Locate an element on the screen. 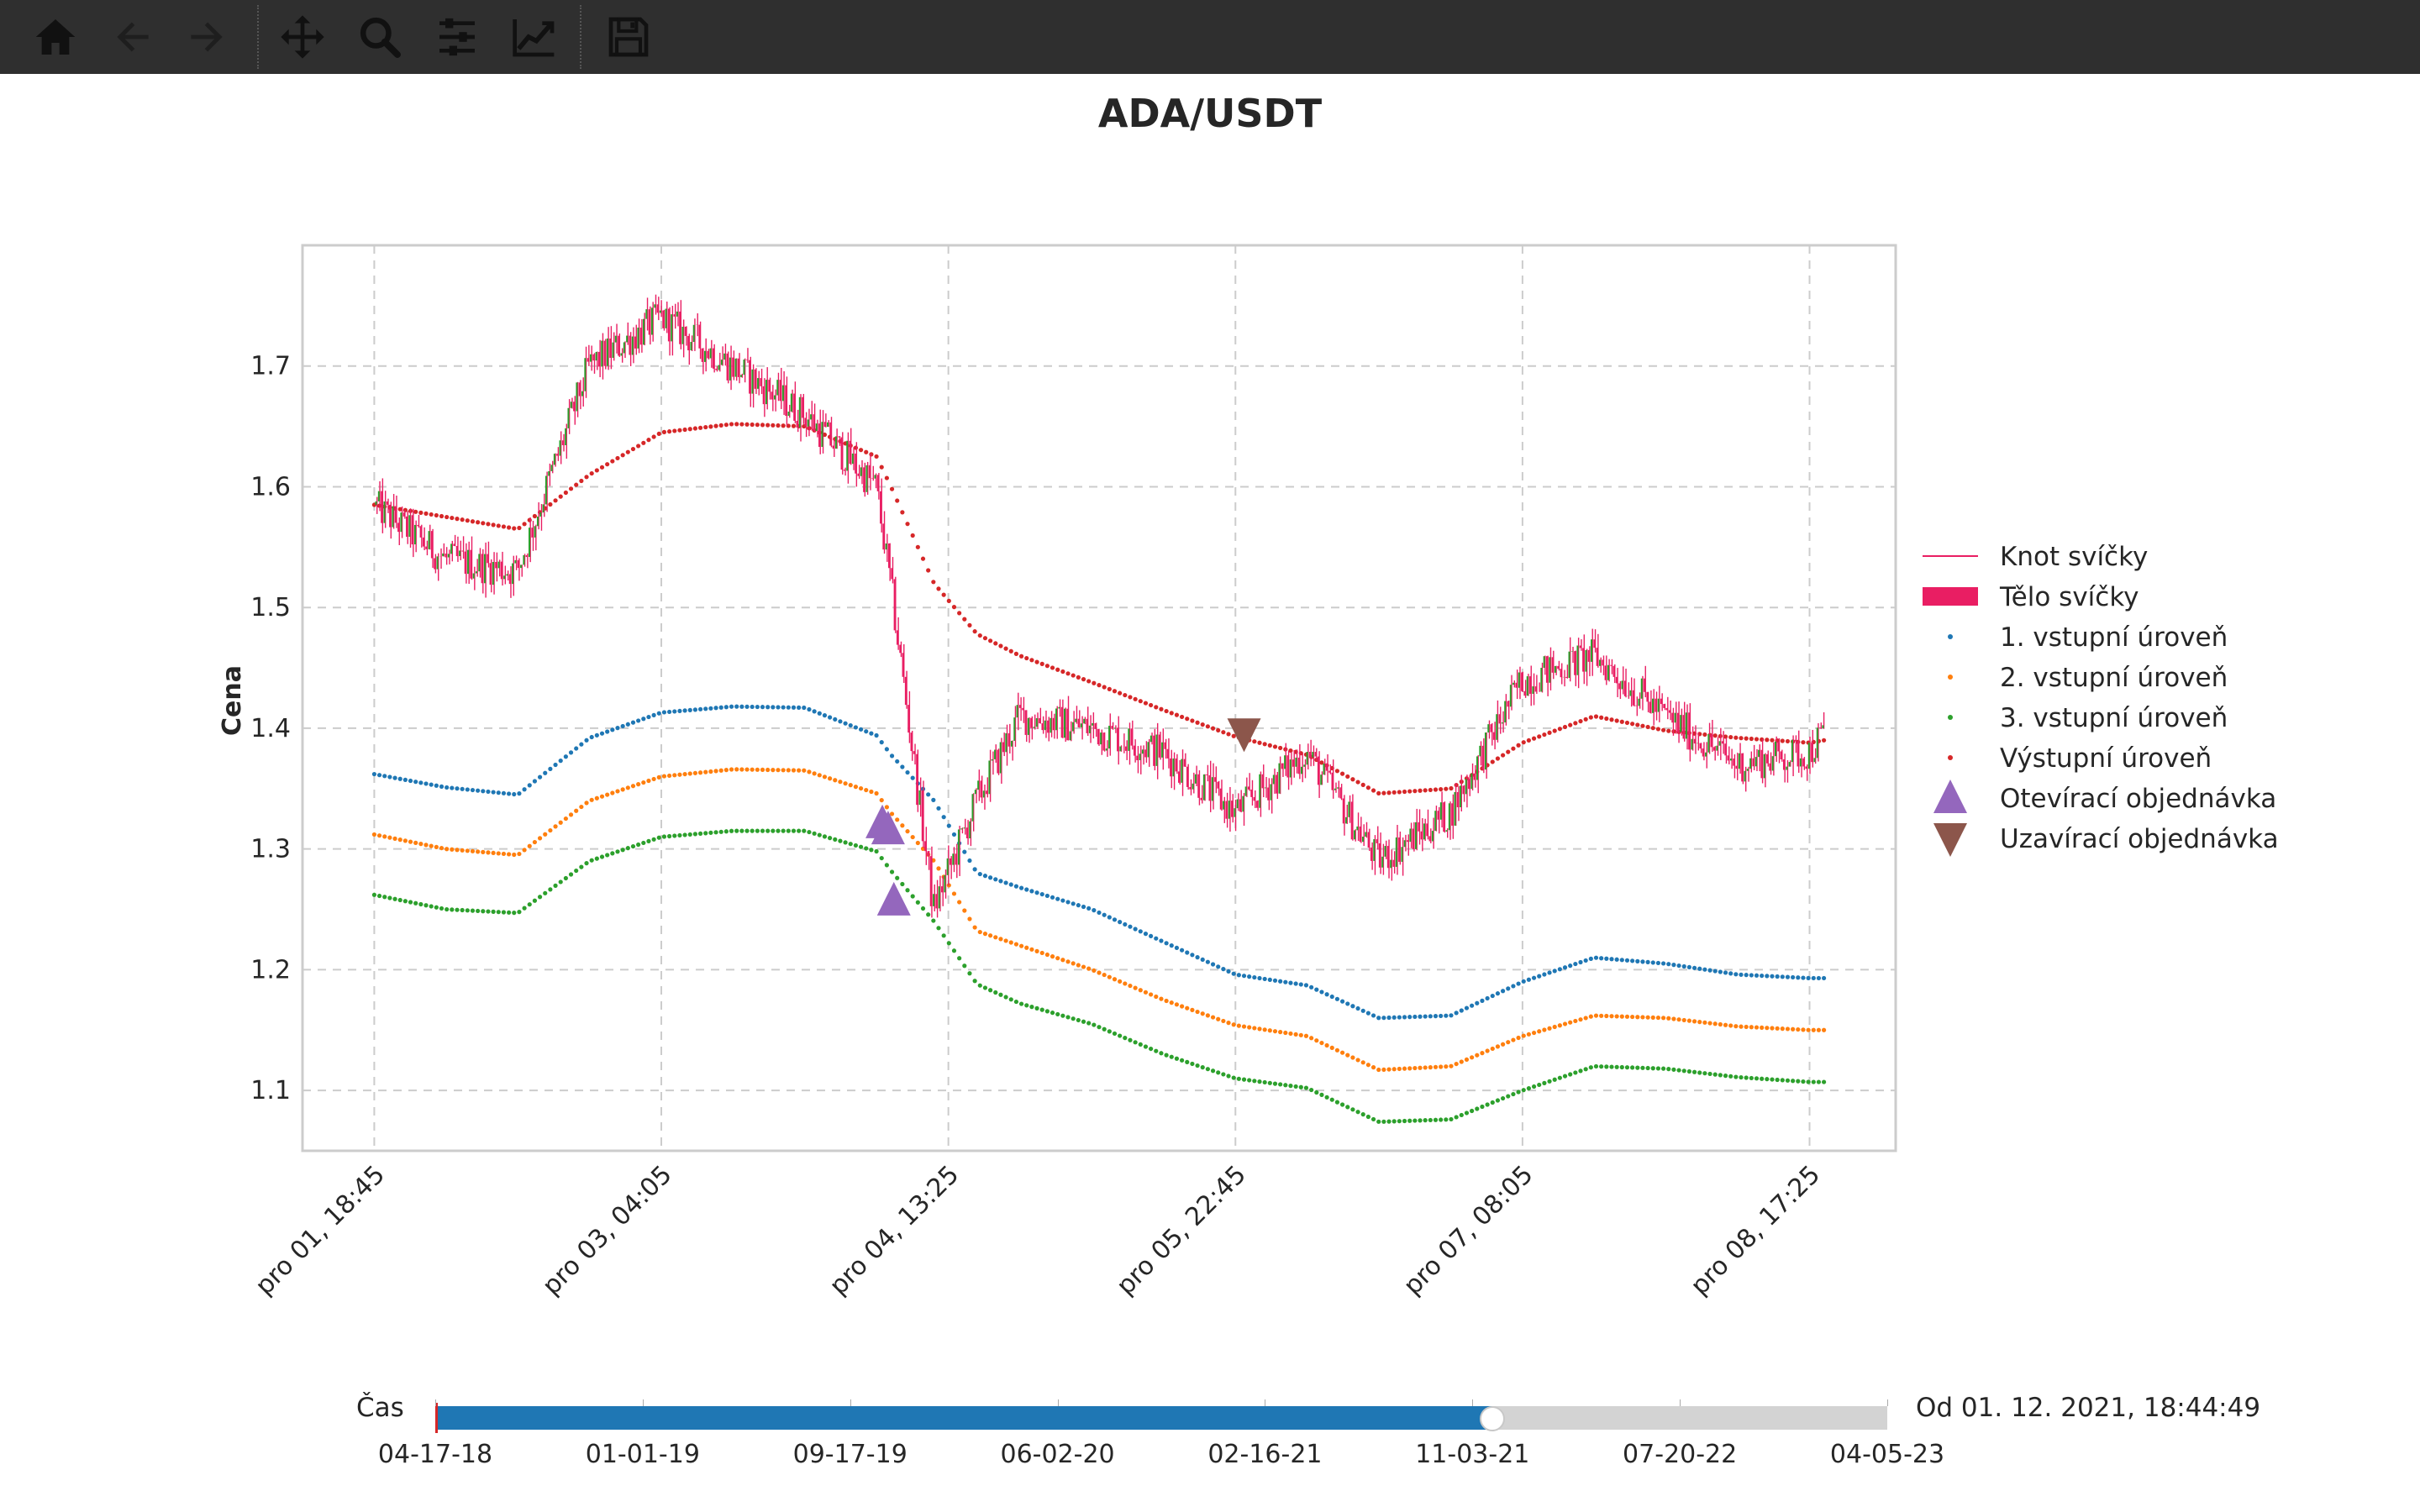 This screenshot has height=1512, width=2420. forward-button is located at coordinates (206, 37).